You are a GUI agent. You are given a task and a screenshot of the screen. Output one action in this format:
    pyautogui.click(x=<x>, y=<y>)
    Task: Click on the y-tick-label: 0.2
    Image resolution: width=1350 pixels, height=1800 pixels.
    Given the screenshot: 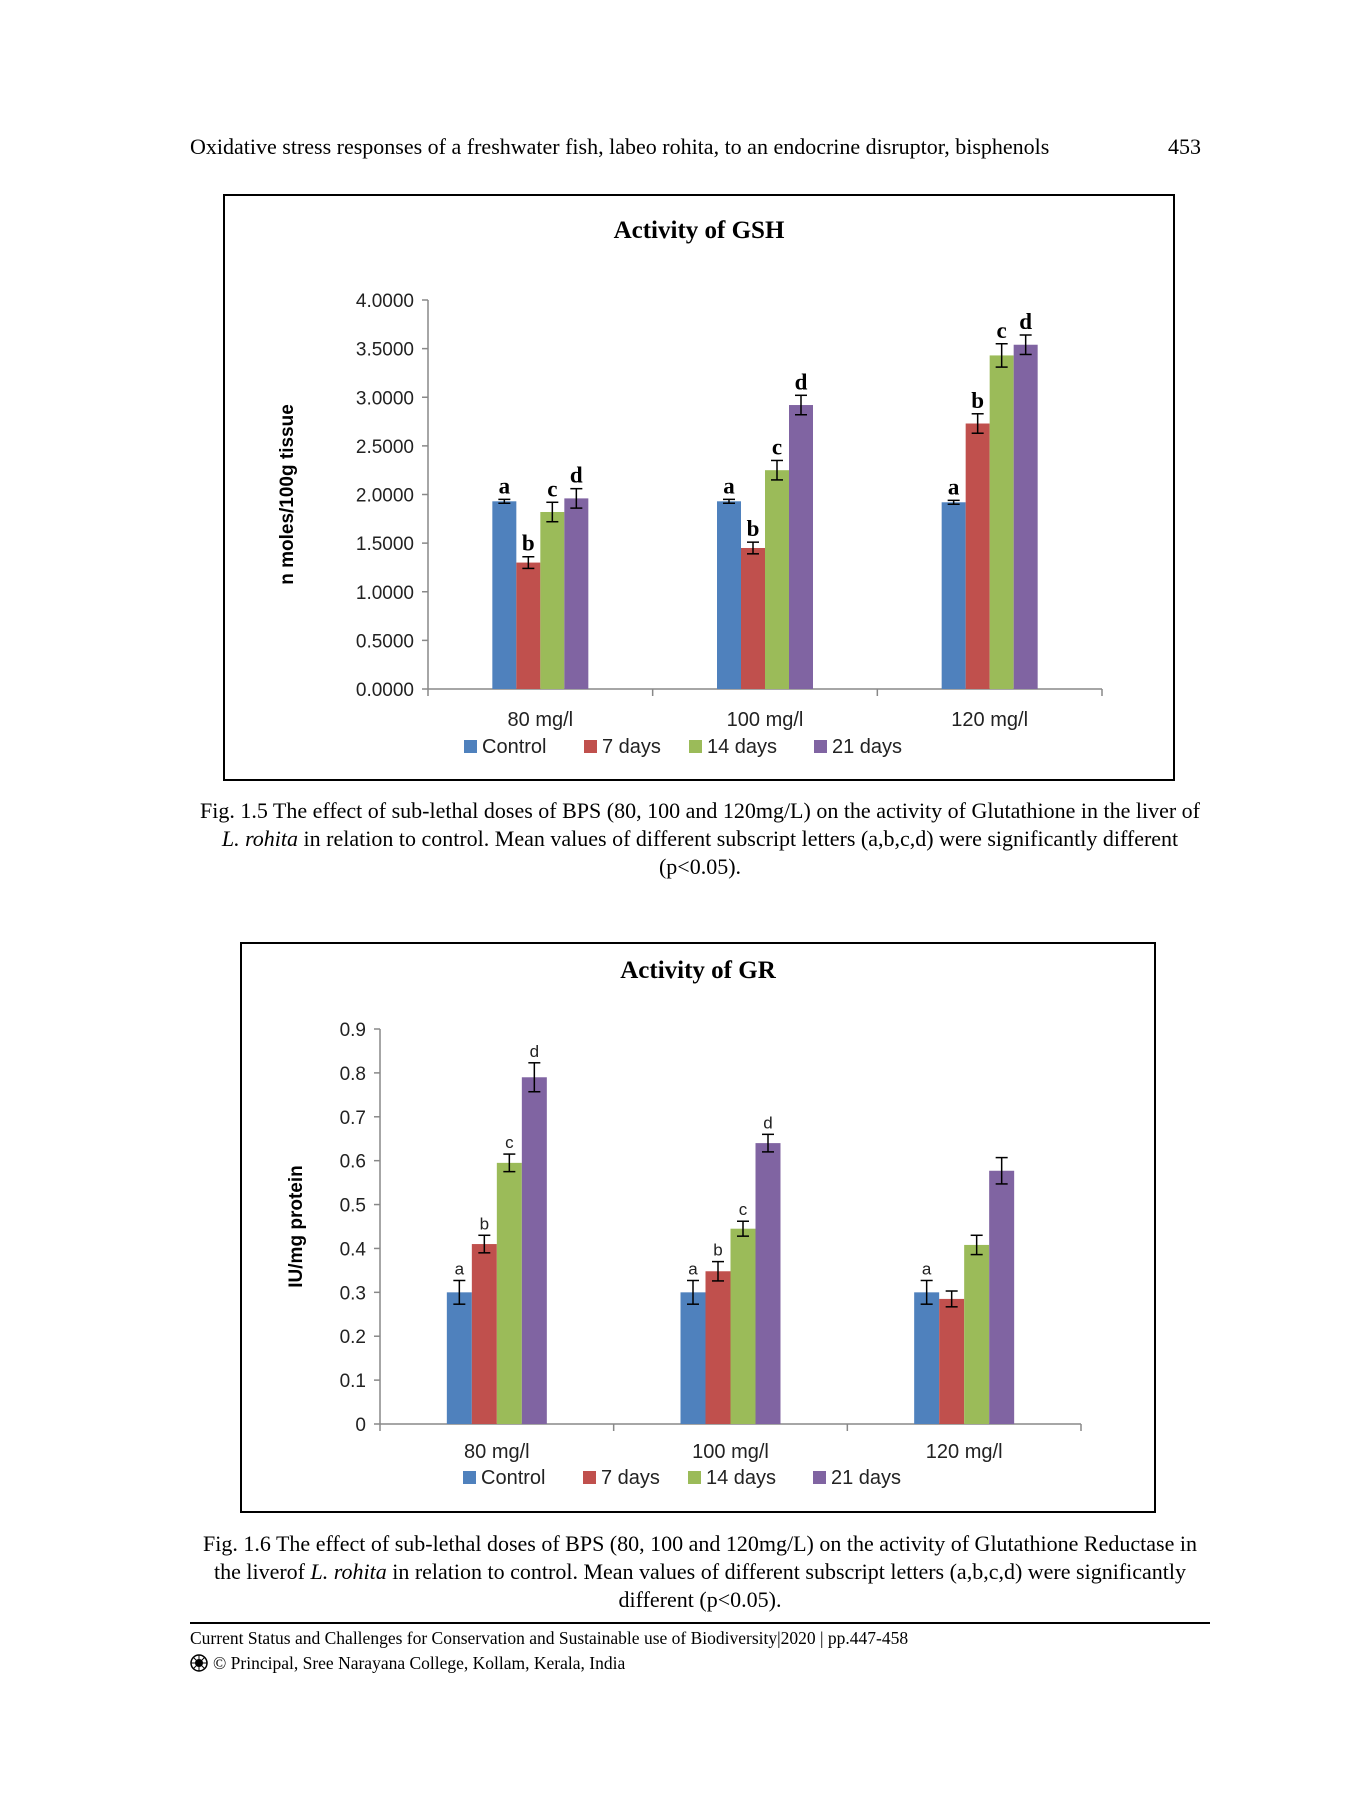 What is the action you would take?
    pyautogui.click(x=353, y=1337)
    